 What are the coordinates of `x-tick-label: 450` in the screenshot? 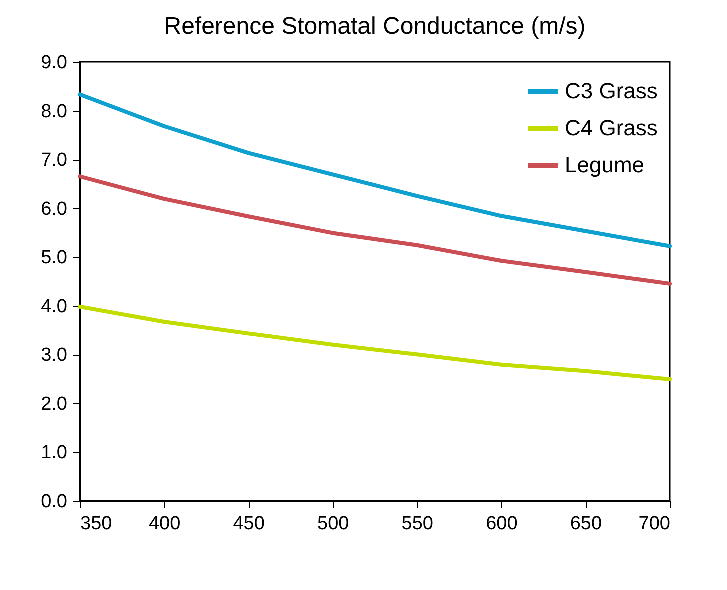 It's located at (249, 524).